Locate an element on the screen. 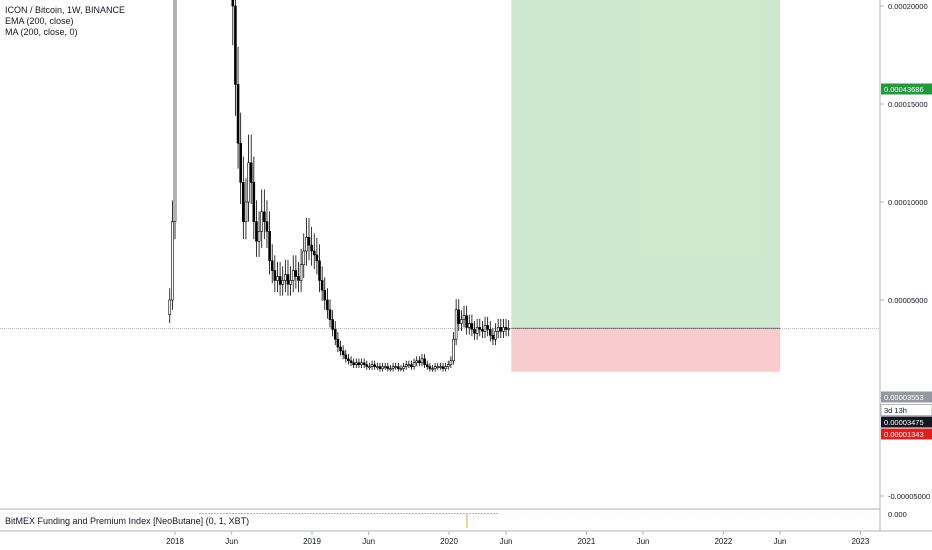  price-axis-label-text: 0.00003475 is located at coordinates (904, 422).